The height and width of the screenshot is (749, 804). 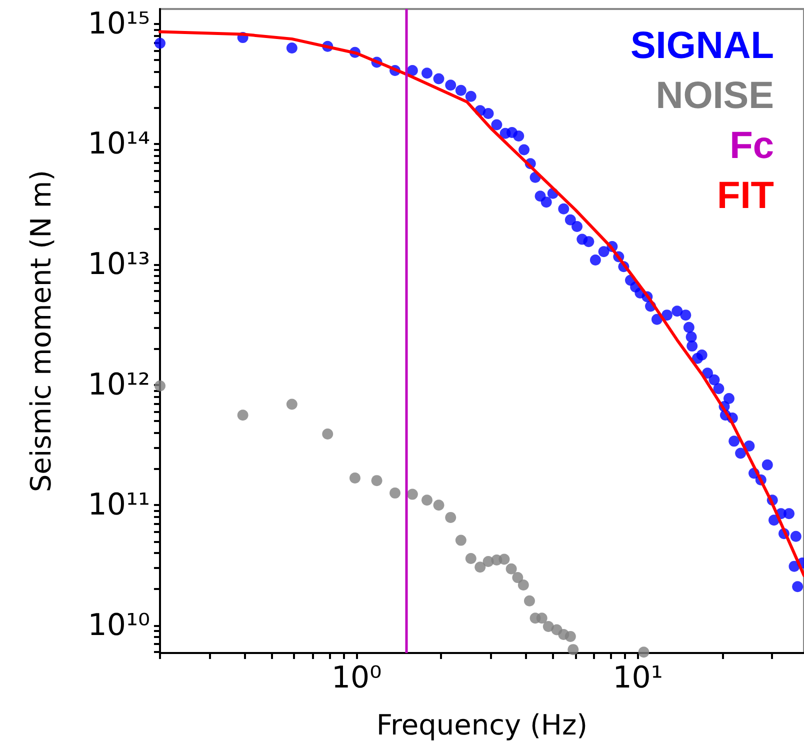 What do you see at coordinates (752, 146) in the screenshot?
I see `ref-line-label: Fc` at bounding box center [752, 146].